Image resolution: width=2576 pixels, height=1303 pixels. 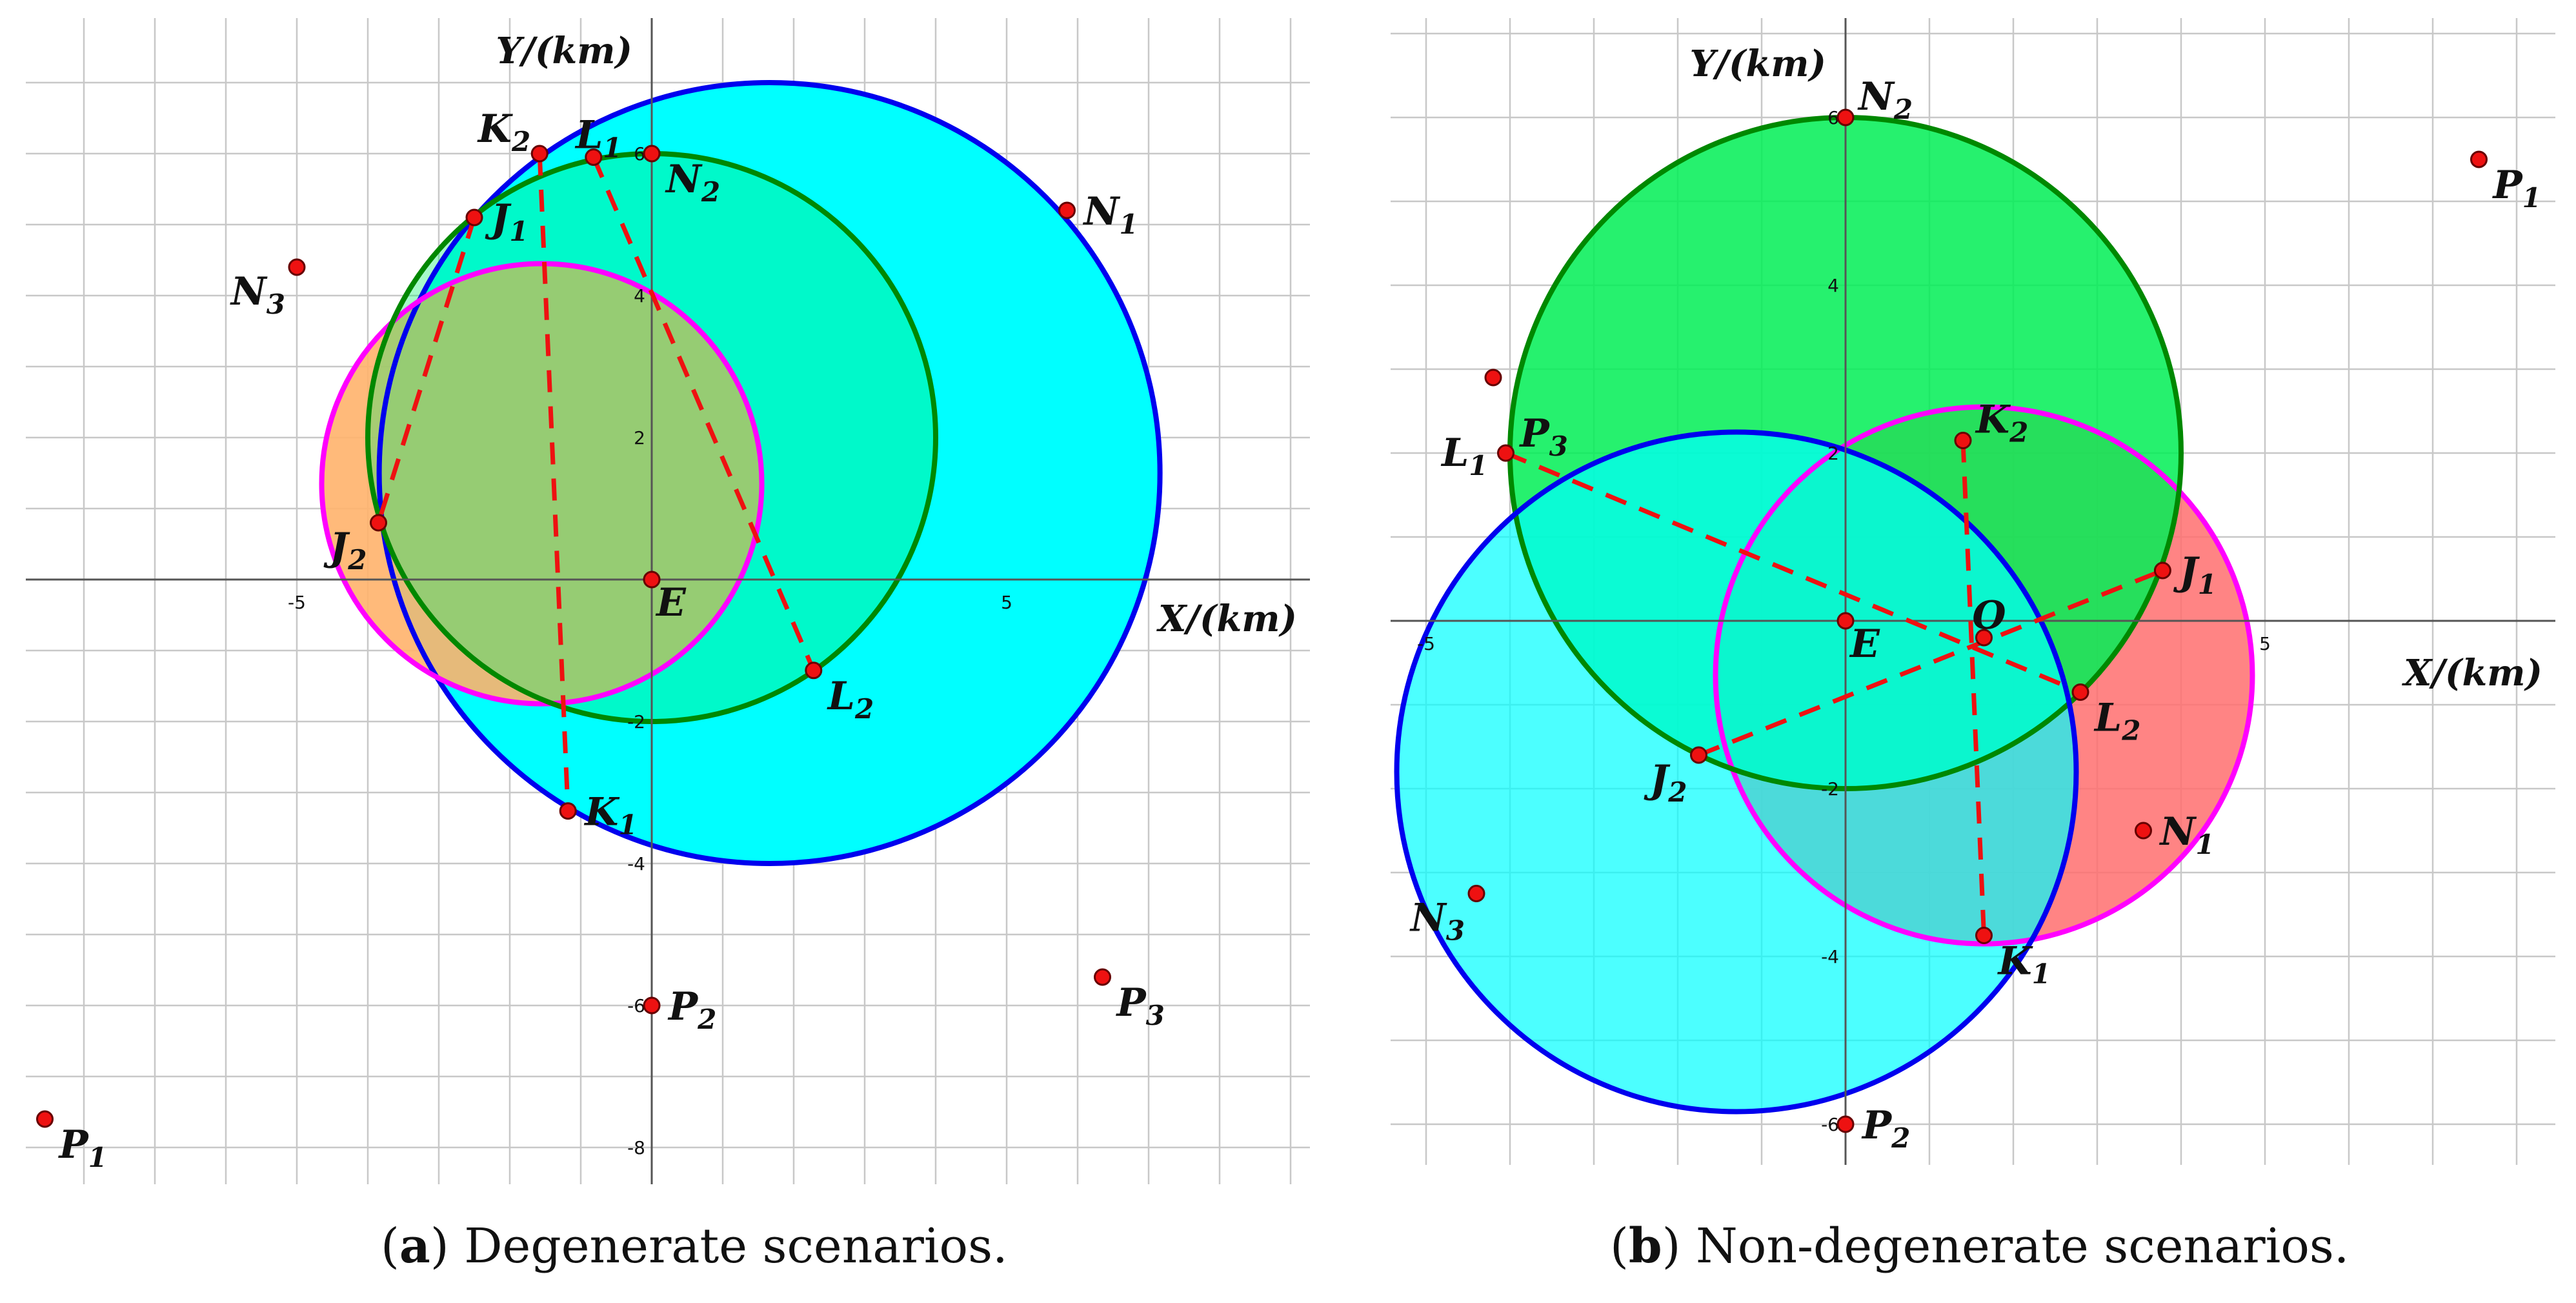 I want to click on label-P3: P3, so click(x=1543, y=436).